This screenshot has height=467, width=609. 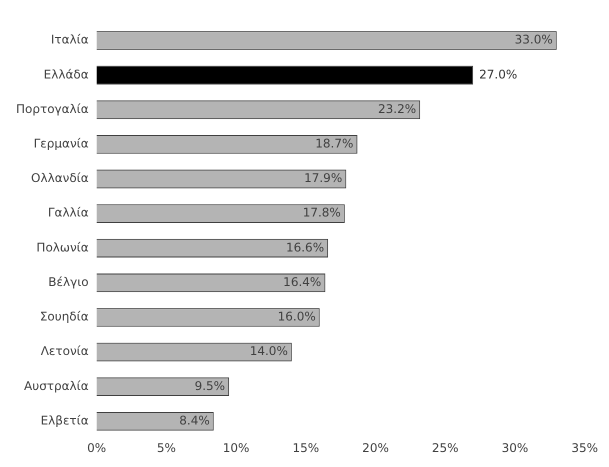 I want to click on data-label: 18.7%, so click(x=334, y=143).